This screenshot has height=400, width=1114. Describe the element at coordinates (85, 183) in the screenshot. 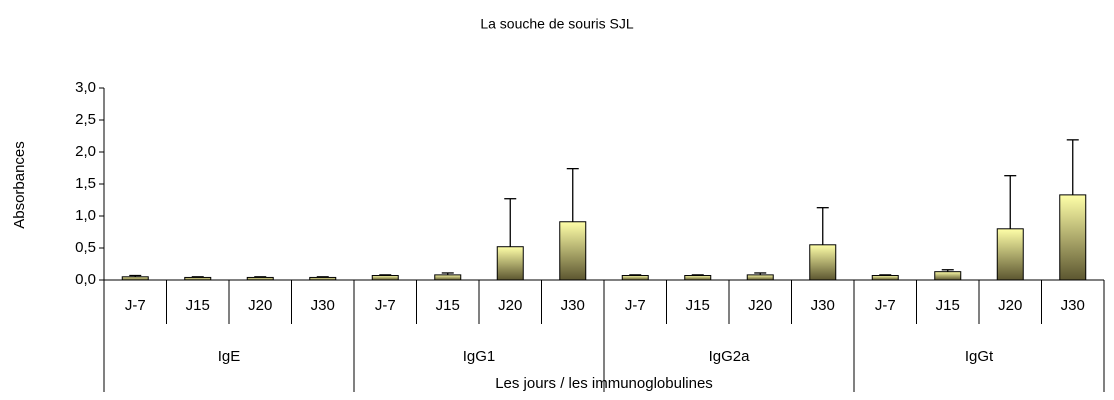

I see `y-tick-label: 1,5` at that location.